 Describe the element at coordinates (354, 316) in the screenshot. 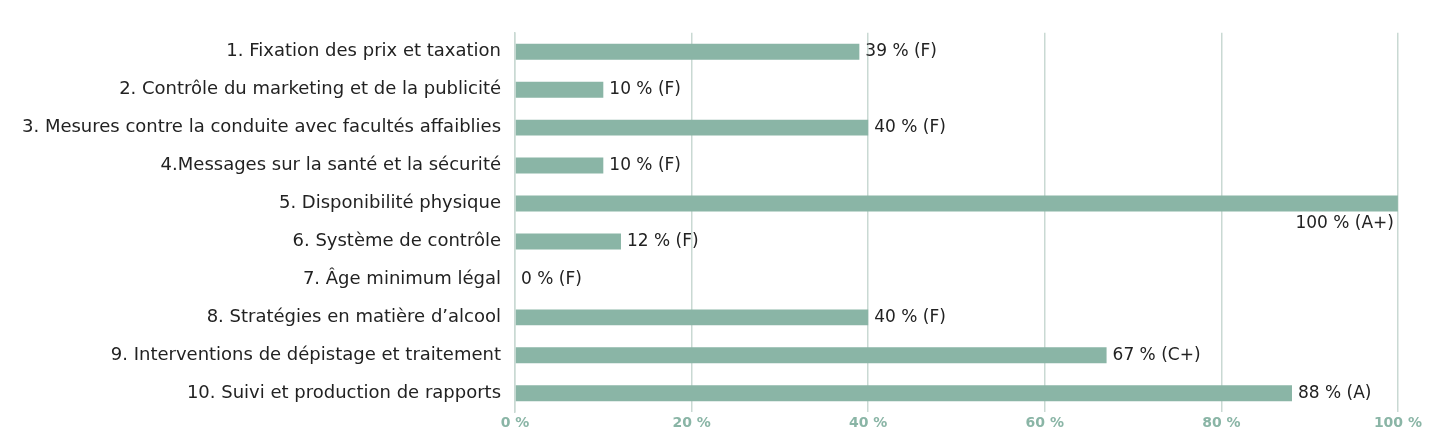

I see `y-tick-label: 8. Stratégies en matière d’alcool` at that location.